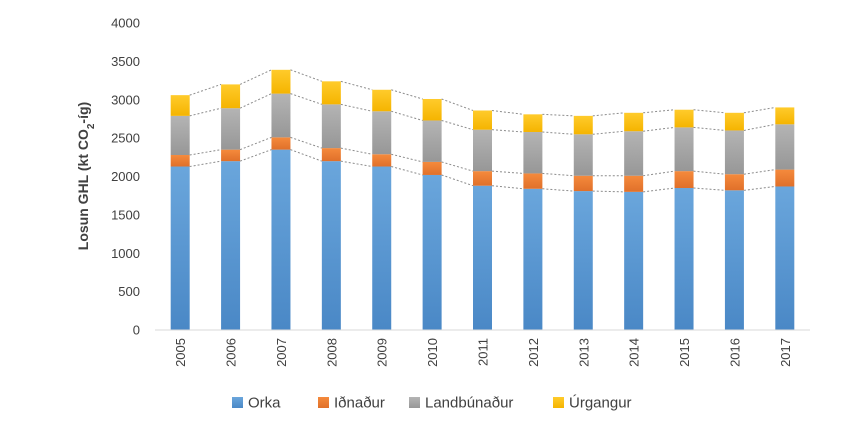 This screenshot has width=858, height=429. I want to click on bar-stack-2006, so click(231, 207).